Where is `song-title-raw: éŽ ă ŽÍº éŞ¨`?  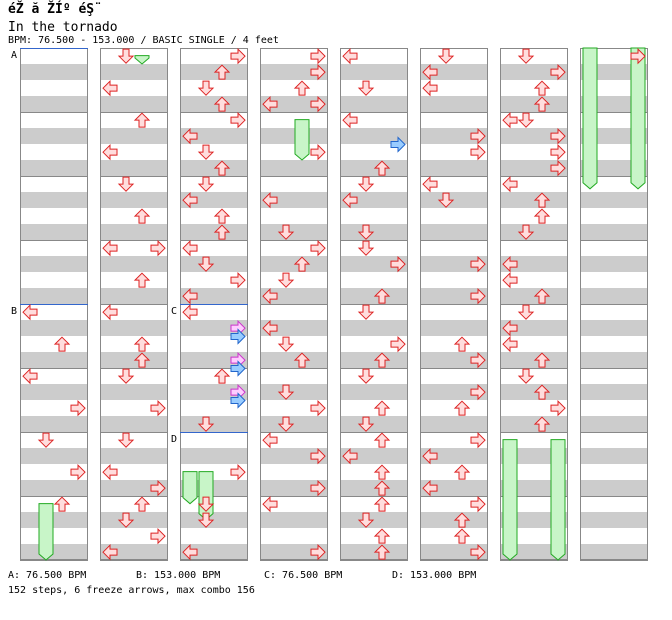 song-title-raw: éŽ ă ŽÍº éŞ¨ is located at coordinates (55, 9).